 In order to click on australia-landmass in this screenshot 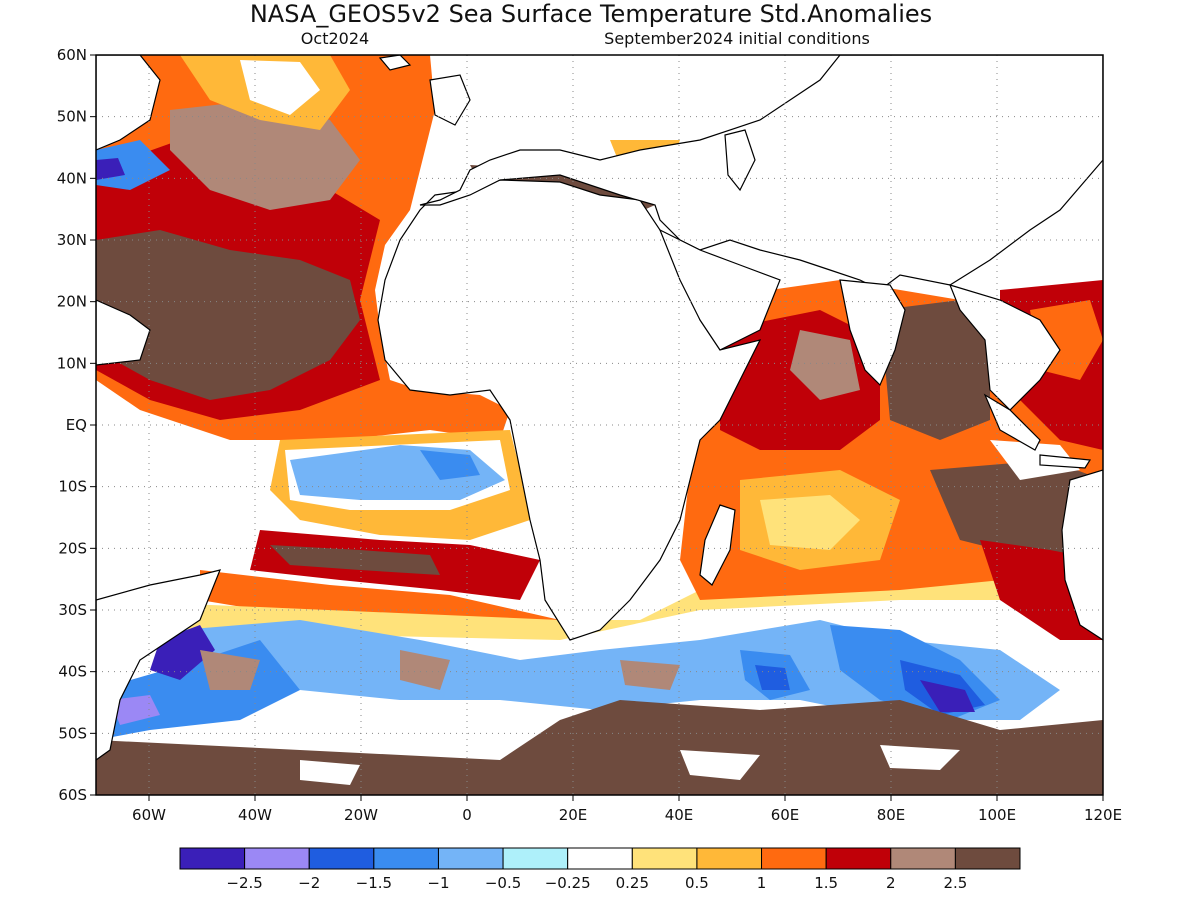, I will do `click(1082, 555)`.